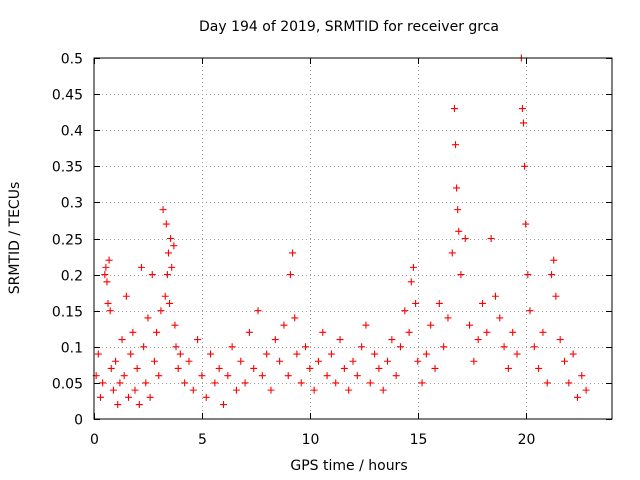  What do you see at coordinates (202, 440) in the screenshot?
I see `x-tick-label: 5` at bounding box center [202, 440].